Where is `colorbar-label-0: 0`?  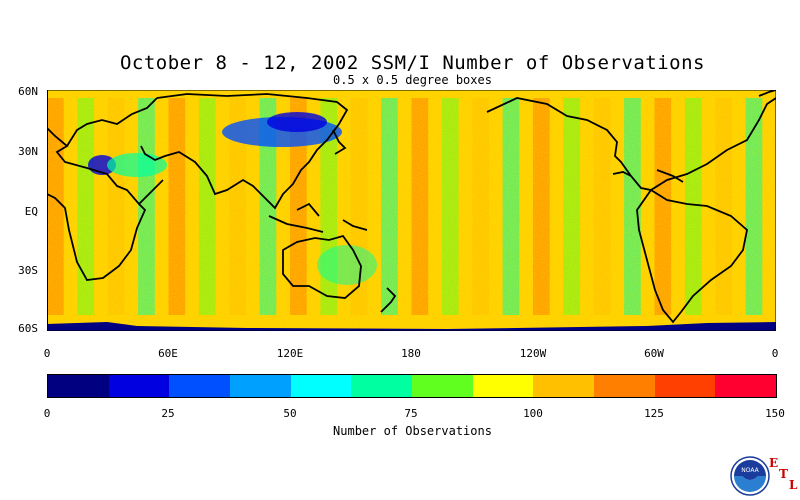 colorbar-label-0: 0 is located at coordinates (47, 413).